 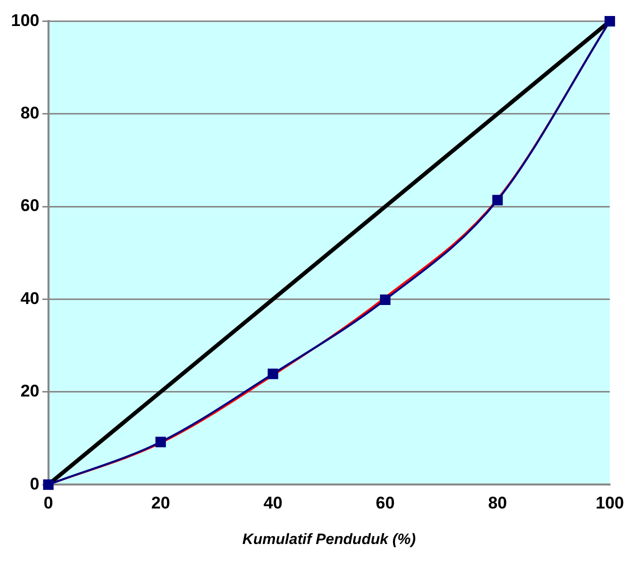 What do you see at coordinates (329, 539) in the screenshot?
I see `x-axis-title: Kumulatif Penduduk (%)` at bounding box center [329, 539].